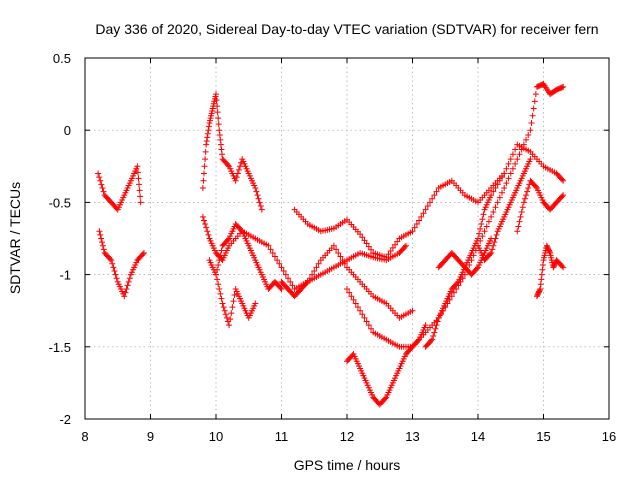 The height and width of the screenshot is (480, 640). I want to click on series-sat-k, so click(494, 245).